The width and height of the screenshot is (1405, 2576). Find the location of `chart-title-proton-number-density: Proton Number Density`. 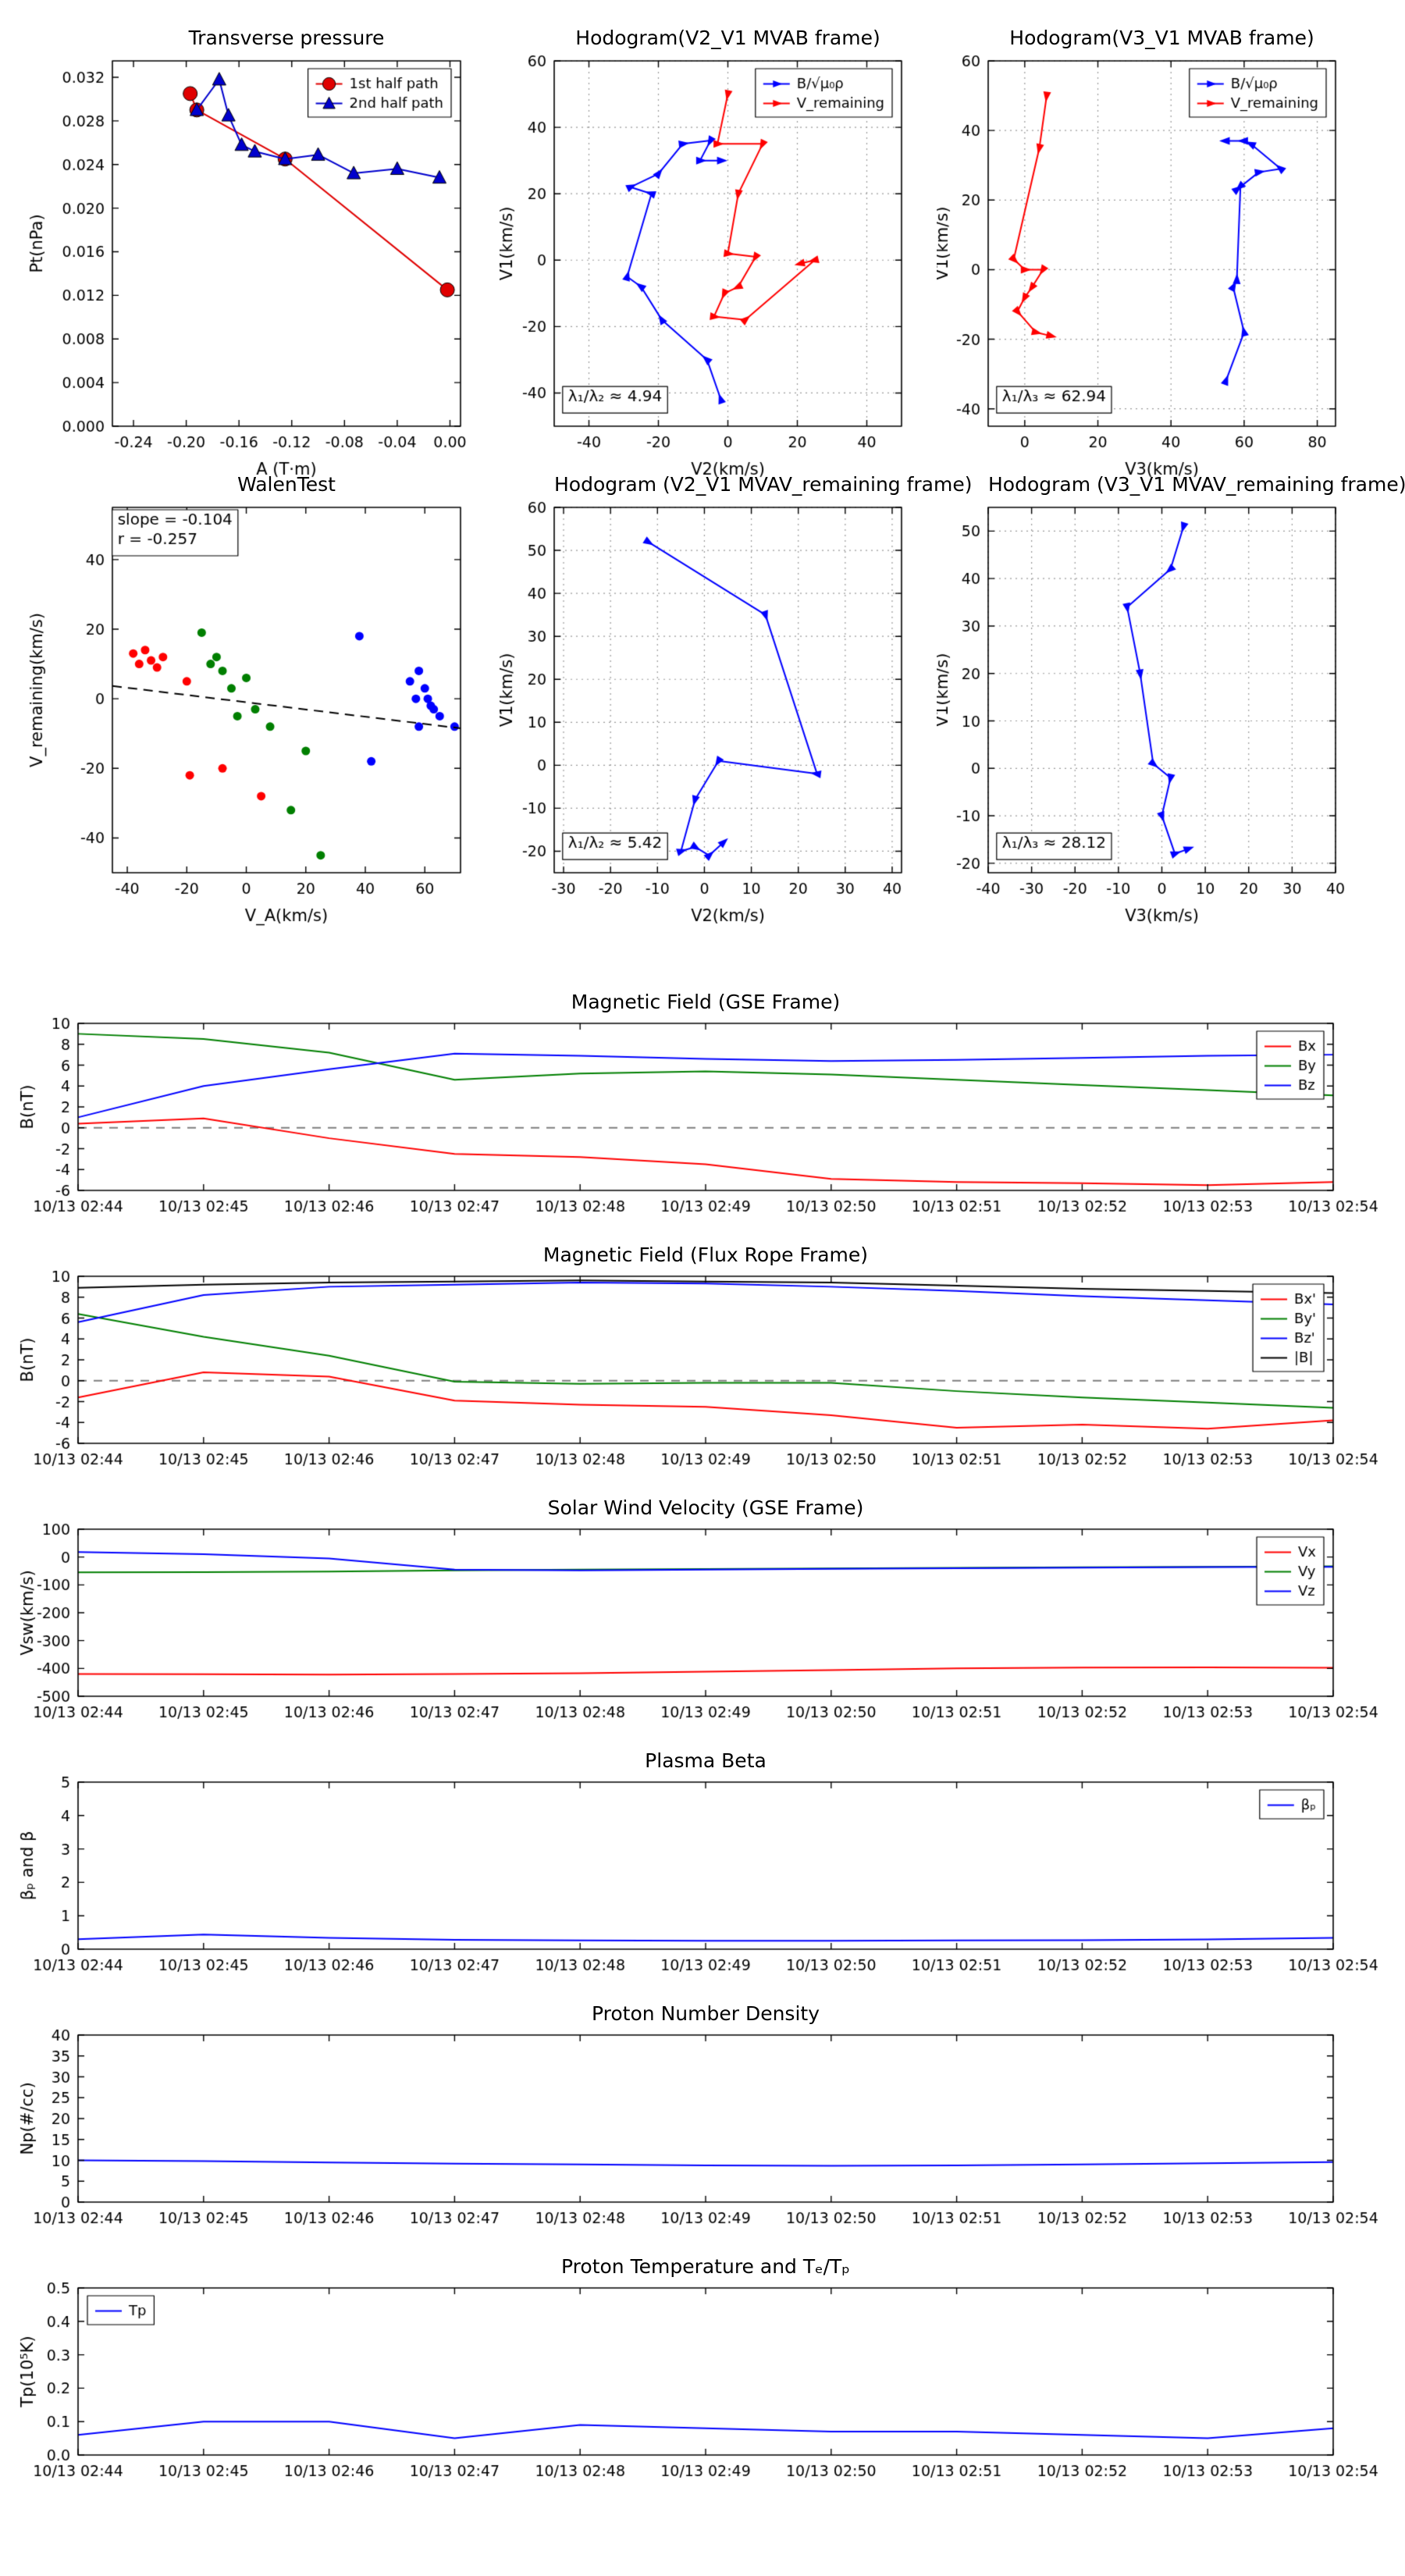

chart-title-proton-number-density: Proton Number Density is located at coordinates (706, 2013).